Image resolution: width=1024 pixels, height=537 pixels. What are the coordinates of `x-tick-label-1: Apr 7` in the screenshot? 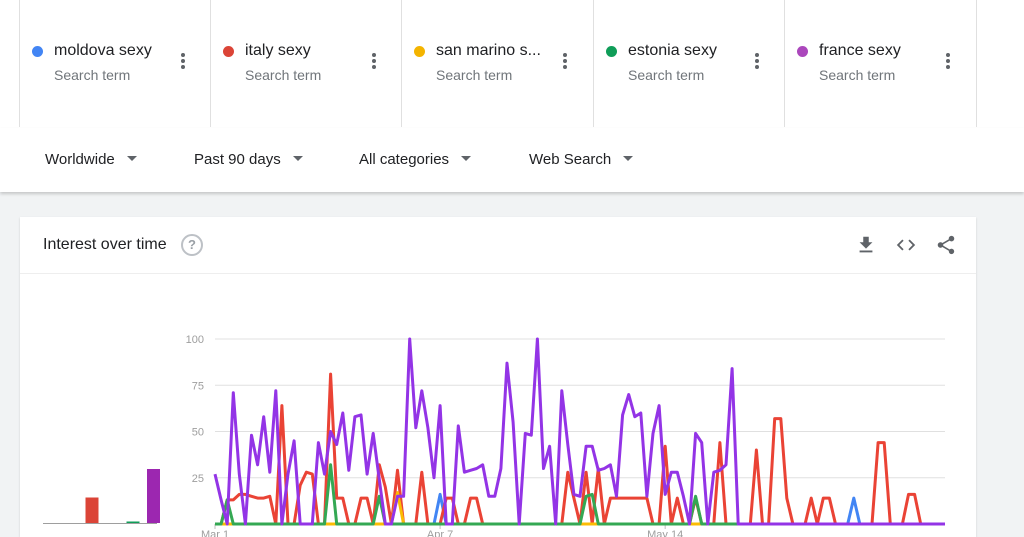 It's located at (440, 533).